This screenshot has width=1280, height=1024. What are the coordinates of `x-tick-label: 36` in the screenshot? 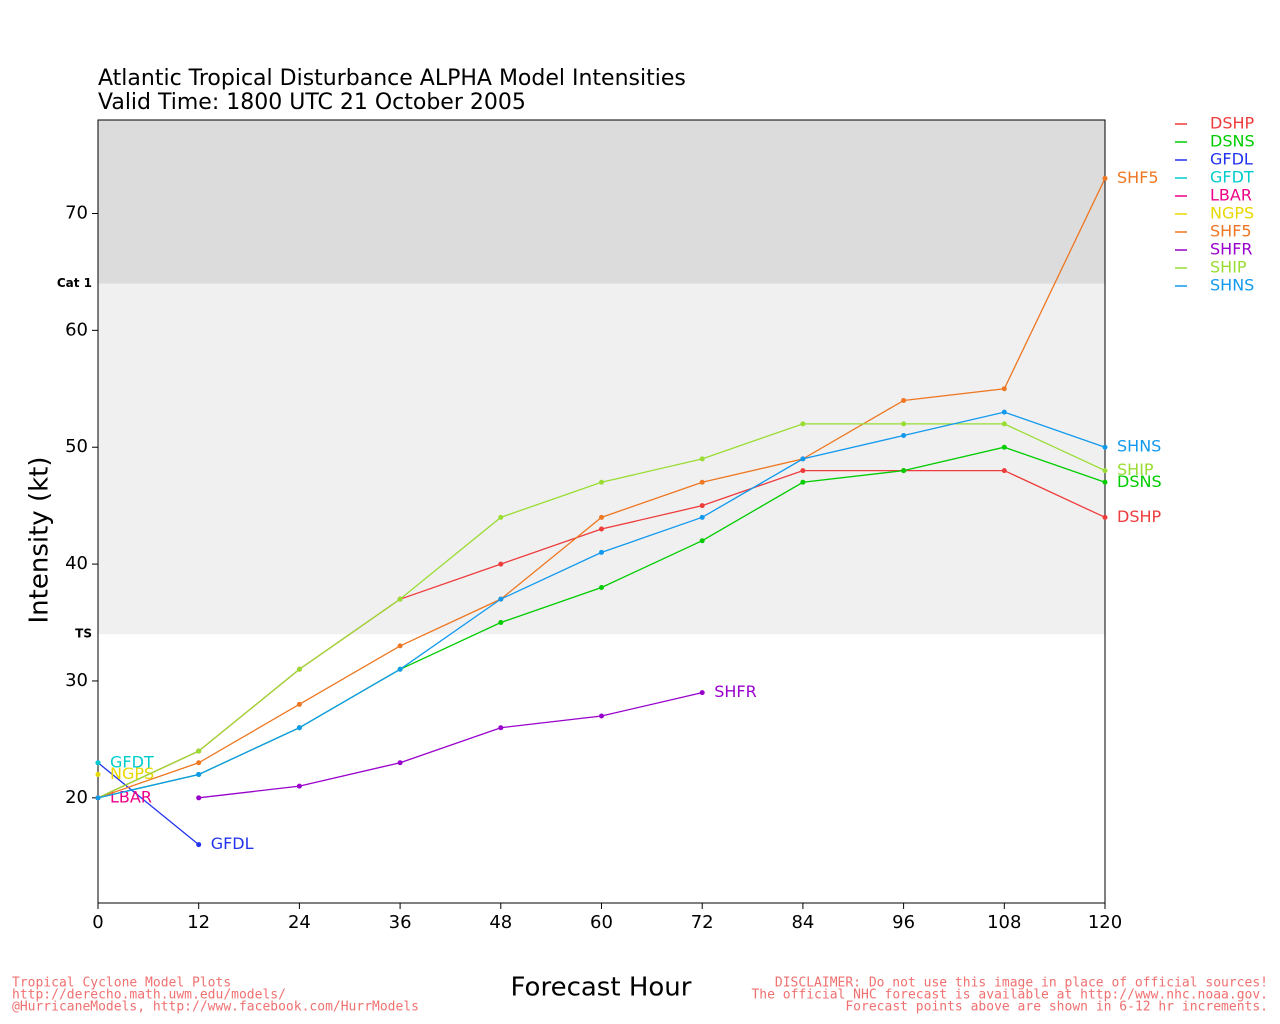 It's located at (400, 922).